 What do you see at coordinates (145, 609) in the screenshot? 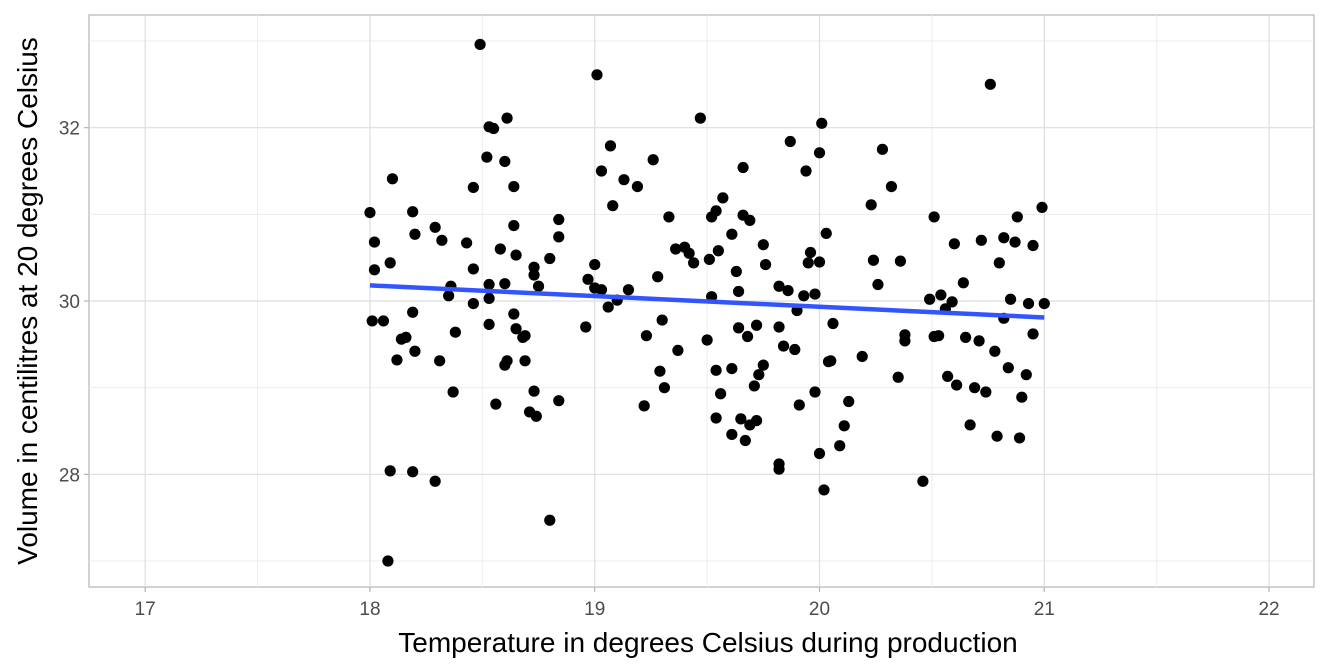
I see `x-tick-label: 17` at bounding box center [145, 609].